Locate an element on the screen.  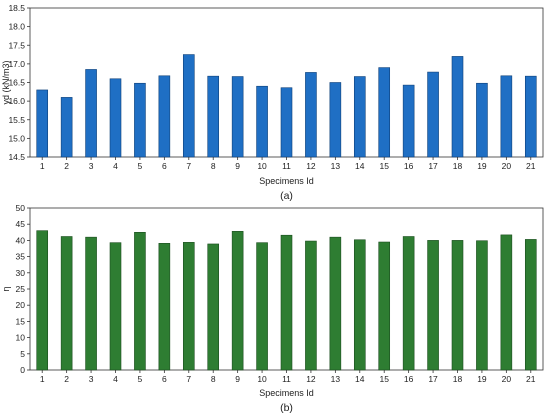
chart-a-x-tick-label: 10 is located at coordinates (262, 166).